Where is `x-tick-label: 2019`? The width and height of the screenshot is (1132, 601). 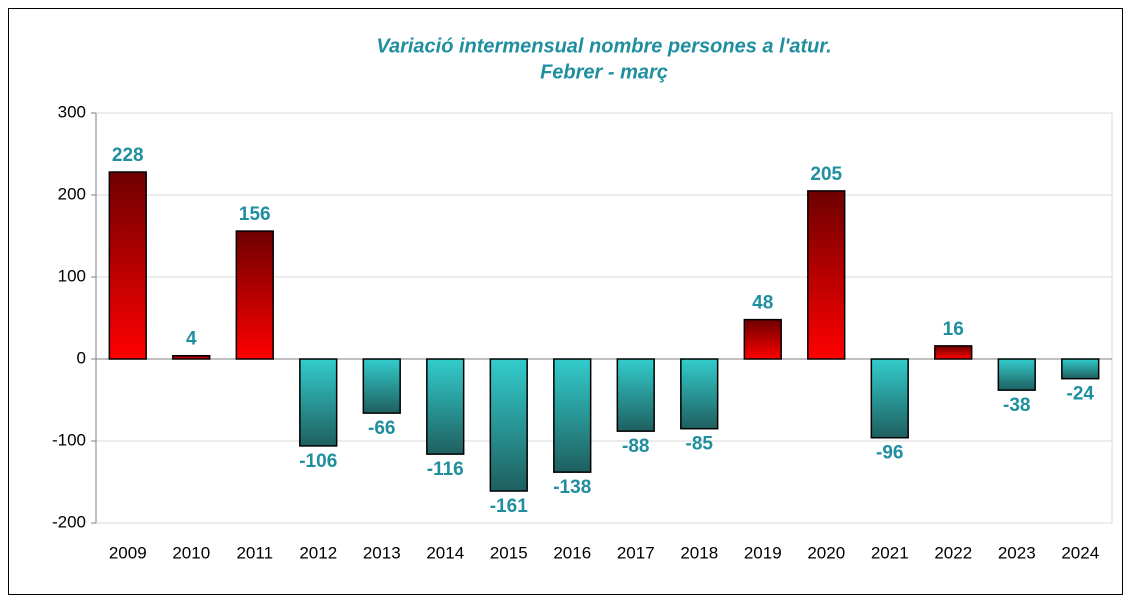 x-tick-label: 2019 is located at coordinates (763, 552).